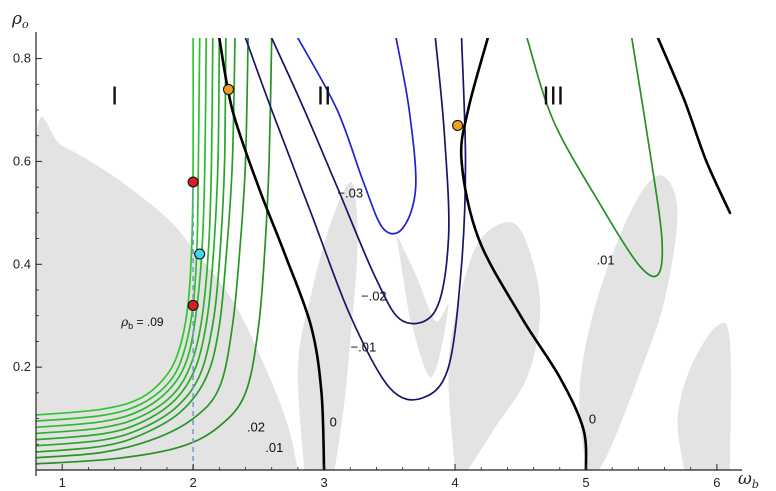 Image resolution: width=776 pixels, height=491 pixels. Describe the element at coordinates (124, 322) in the screenshot. I see `rho-b-symbol: ρ` at that location.